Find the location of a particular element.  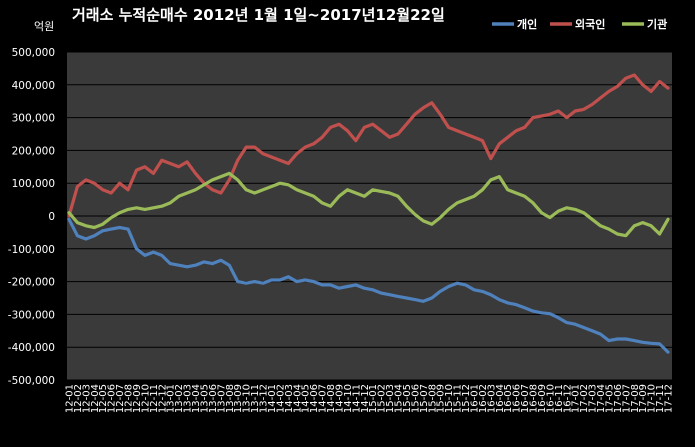

x-tick-label: 14-09 is located at coordinates (339, 398).